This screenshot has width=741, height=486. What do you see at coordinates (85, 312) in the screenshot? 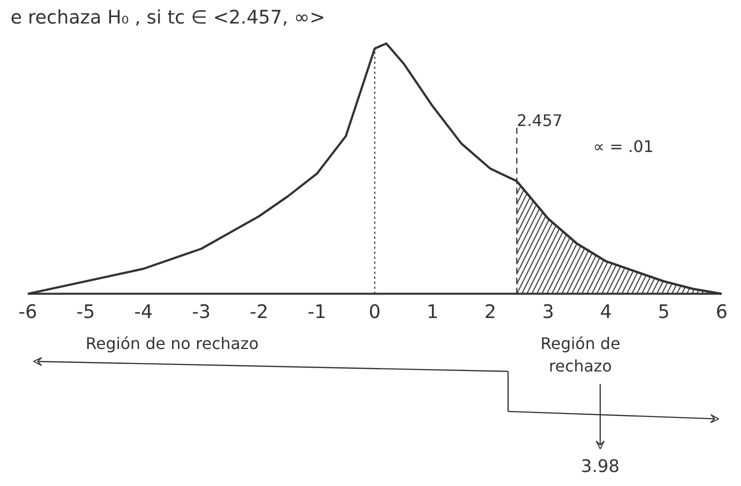
I see `x-tick-label: -5` at bounding box center [85, 312].